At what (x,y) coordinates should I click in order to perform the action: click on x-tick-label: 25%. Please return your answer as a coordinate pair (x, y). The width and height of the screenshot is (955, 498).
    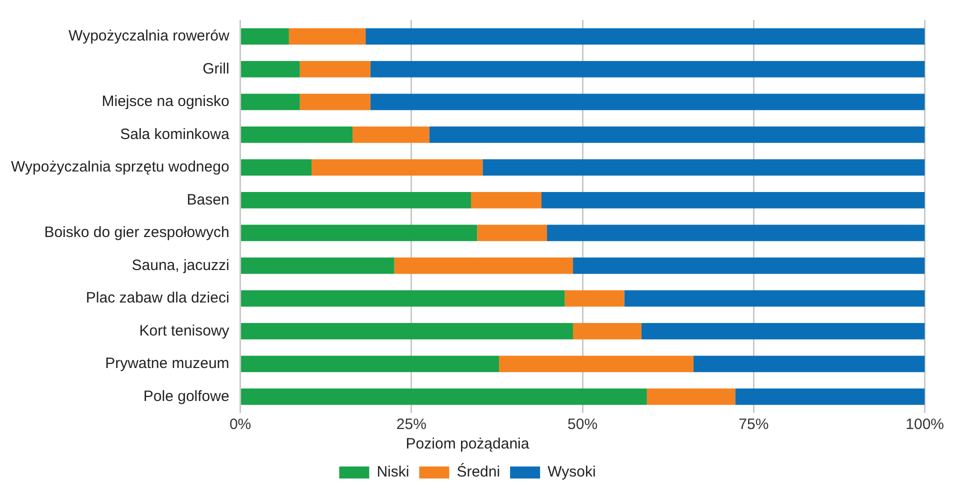
    Looking at the image, I should click on (411, 425).